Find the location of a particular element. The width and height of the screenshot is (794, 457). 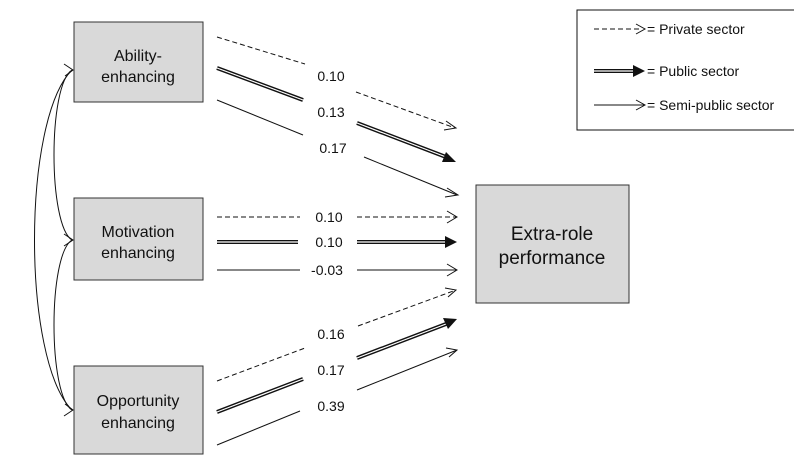

coef-ability-semi: 0.17 is located at coordinates (332, 148).